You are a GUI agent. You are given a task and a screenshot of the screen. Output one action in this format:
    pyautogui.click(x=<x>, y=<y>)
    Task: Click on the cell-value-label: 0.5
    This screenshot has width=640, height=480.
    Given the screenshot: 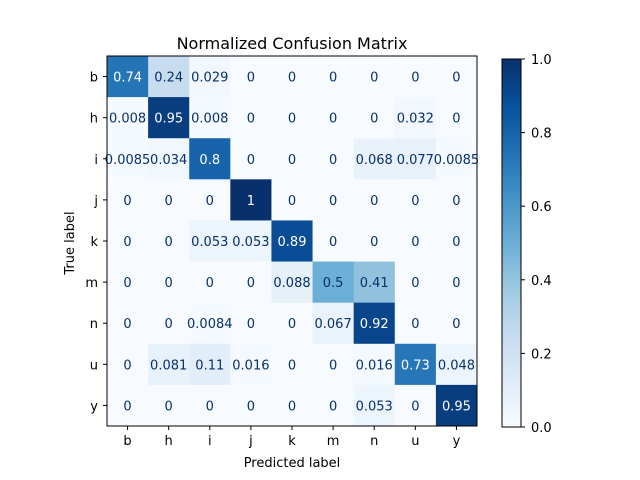 What is the action you would take?
    pyautogui.click(x=333, y=283)
    